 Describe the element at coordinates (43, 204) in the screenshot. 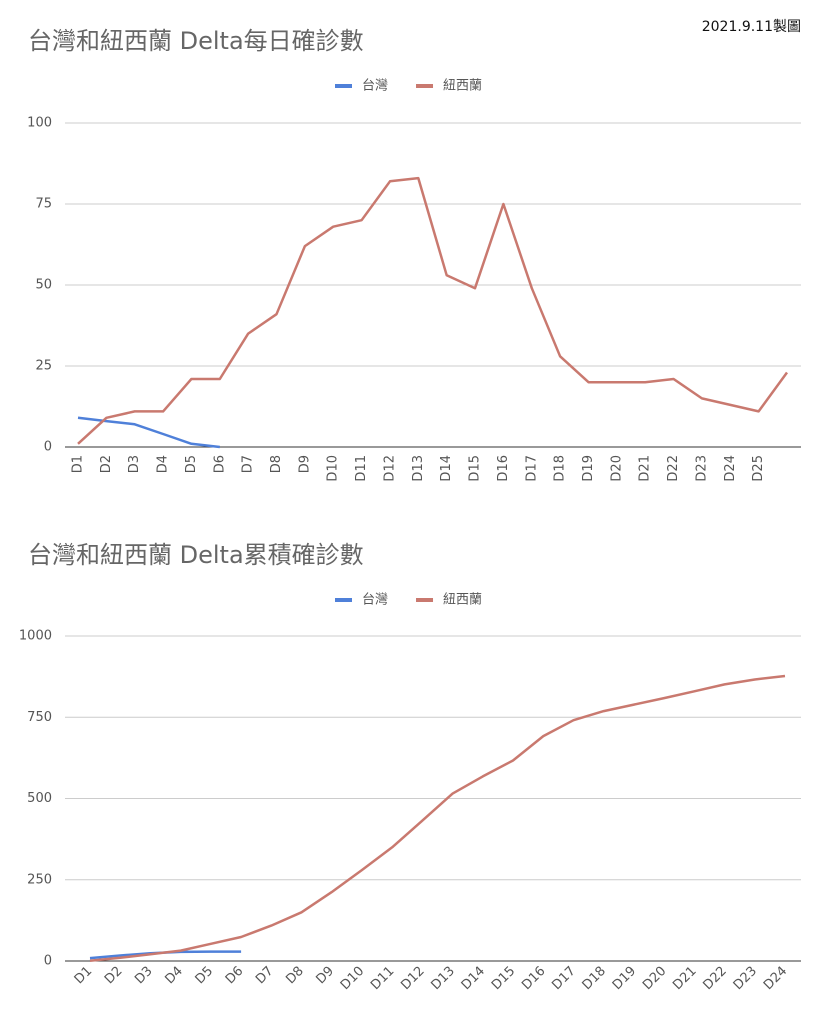

I see `y-tick-label: 75` at that location.